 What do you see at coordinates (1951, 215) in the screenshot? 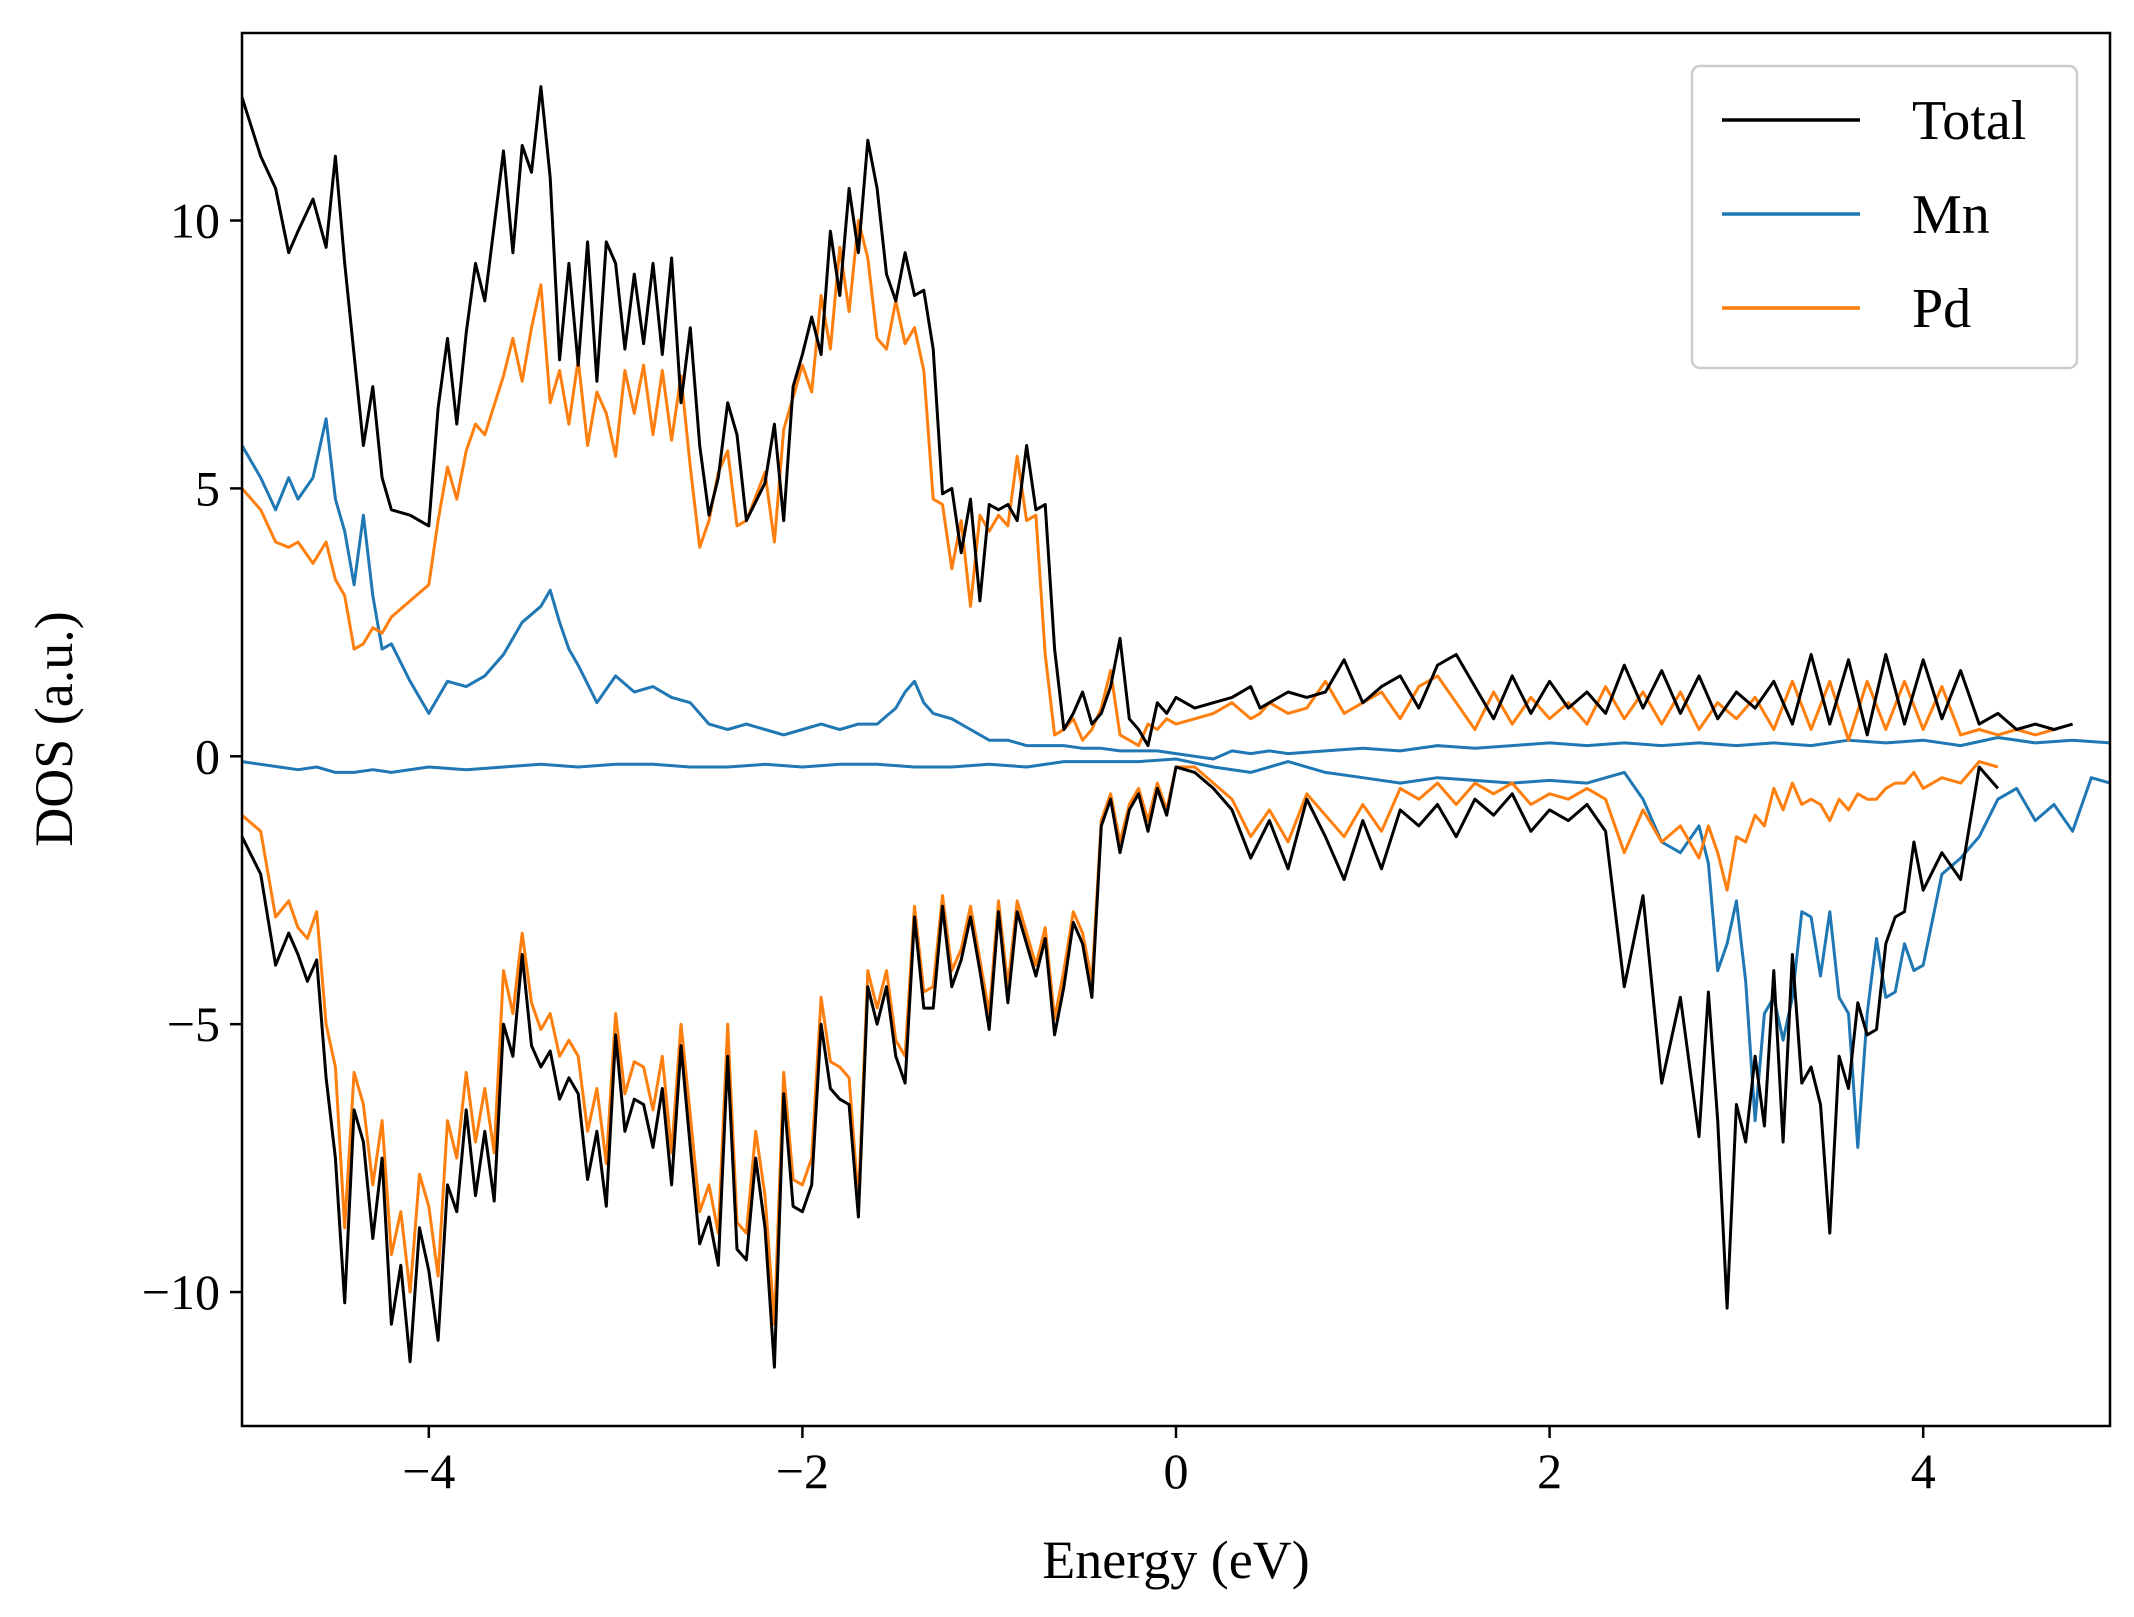
I see `legend-label-mn: Mn` at bounding box center [1951, 215].